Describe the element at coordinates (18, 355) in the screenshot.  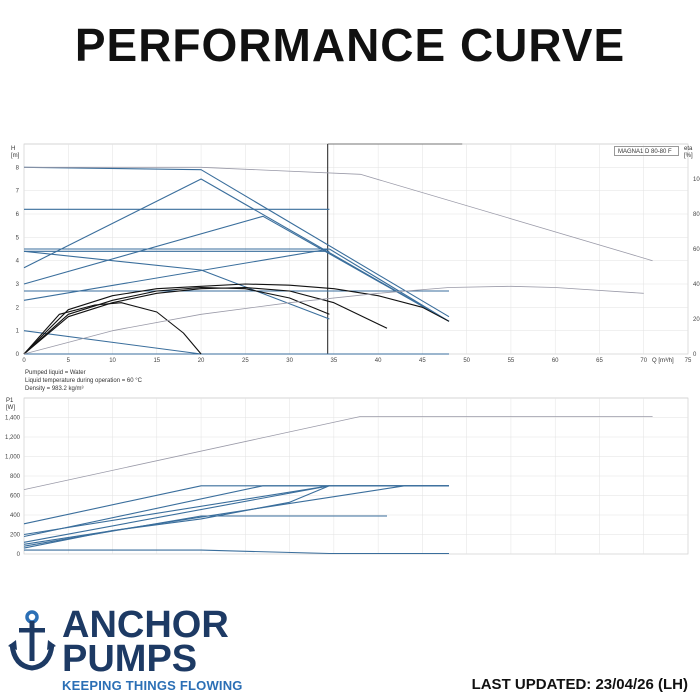
I see `chart-1-ytick-label: 0` at that location.